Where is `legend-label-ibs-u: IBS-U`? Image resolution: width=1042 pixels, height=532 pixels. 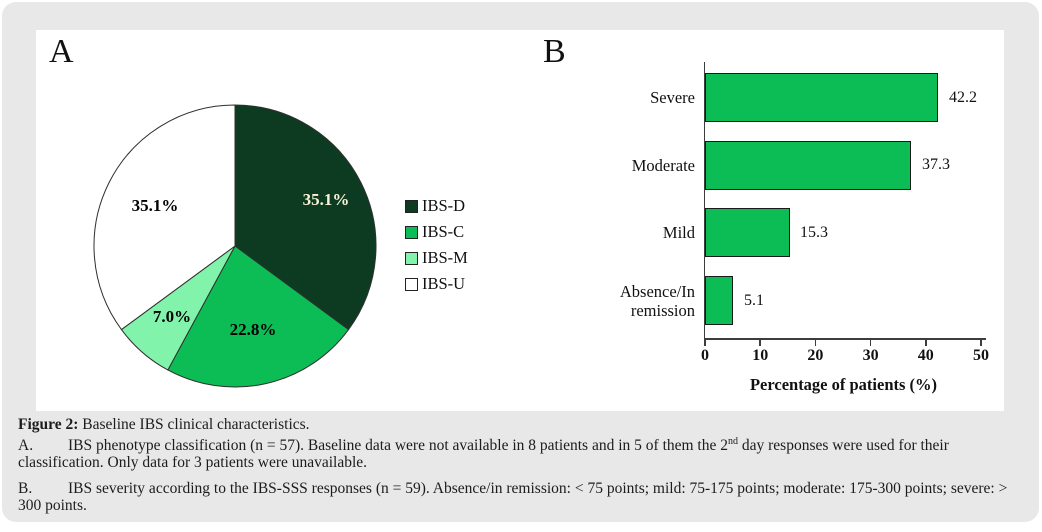
legend-label-ibs-u: IBS-U is located at coordinates (444, 283).